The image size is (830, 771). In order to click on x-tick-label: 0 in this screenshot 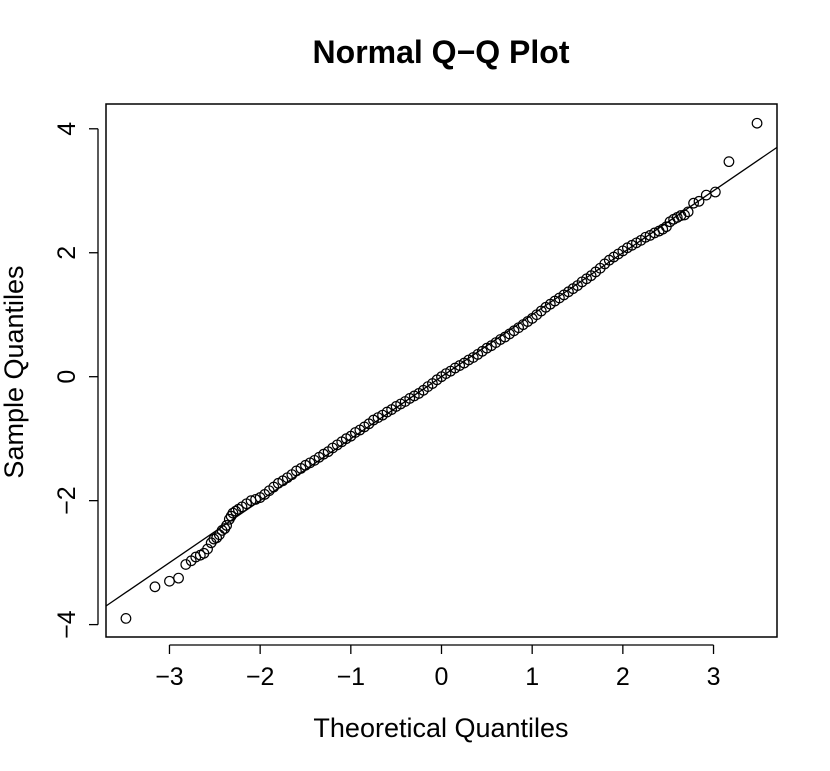, I will do `click(442, 677)`.